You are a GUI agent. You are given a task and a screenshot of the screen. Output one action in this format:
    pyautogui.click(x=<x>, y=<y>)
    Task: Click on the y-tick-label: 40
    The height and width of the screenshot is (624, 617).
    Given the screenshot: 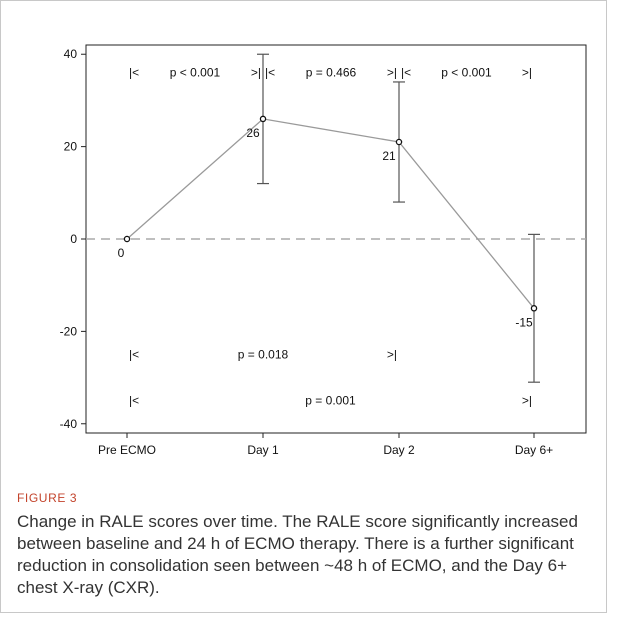 What is the action you would take?
    pyautogui.click(x=71, y=54)
    